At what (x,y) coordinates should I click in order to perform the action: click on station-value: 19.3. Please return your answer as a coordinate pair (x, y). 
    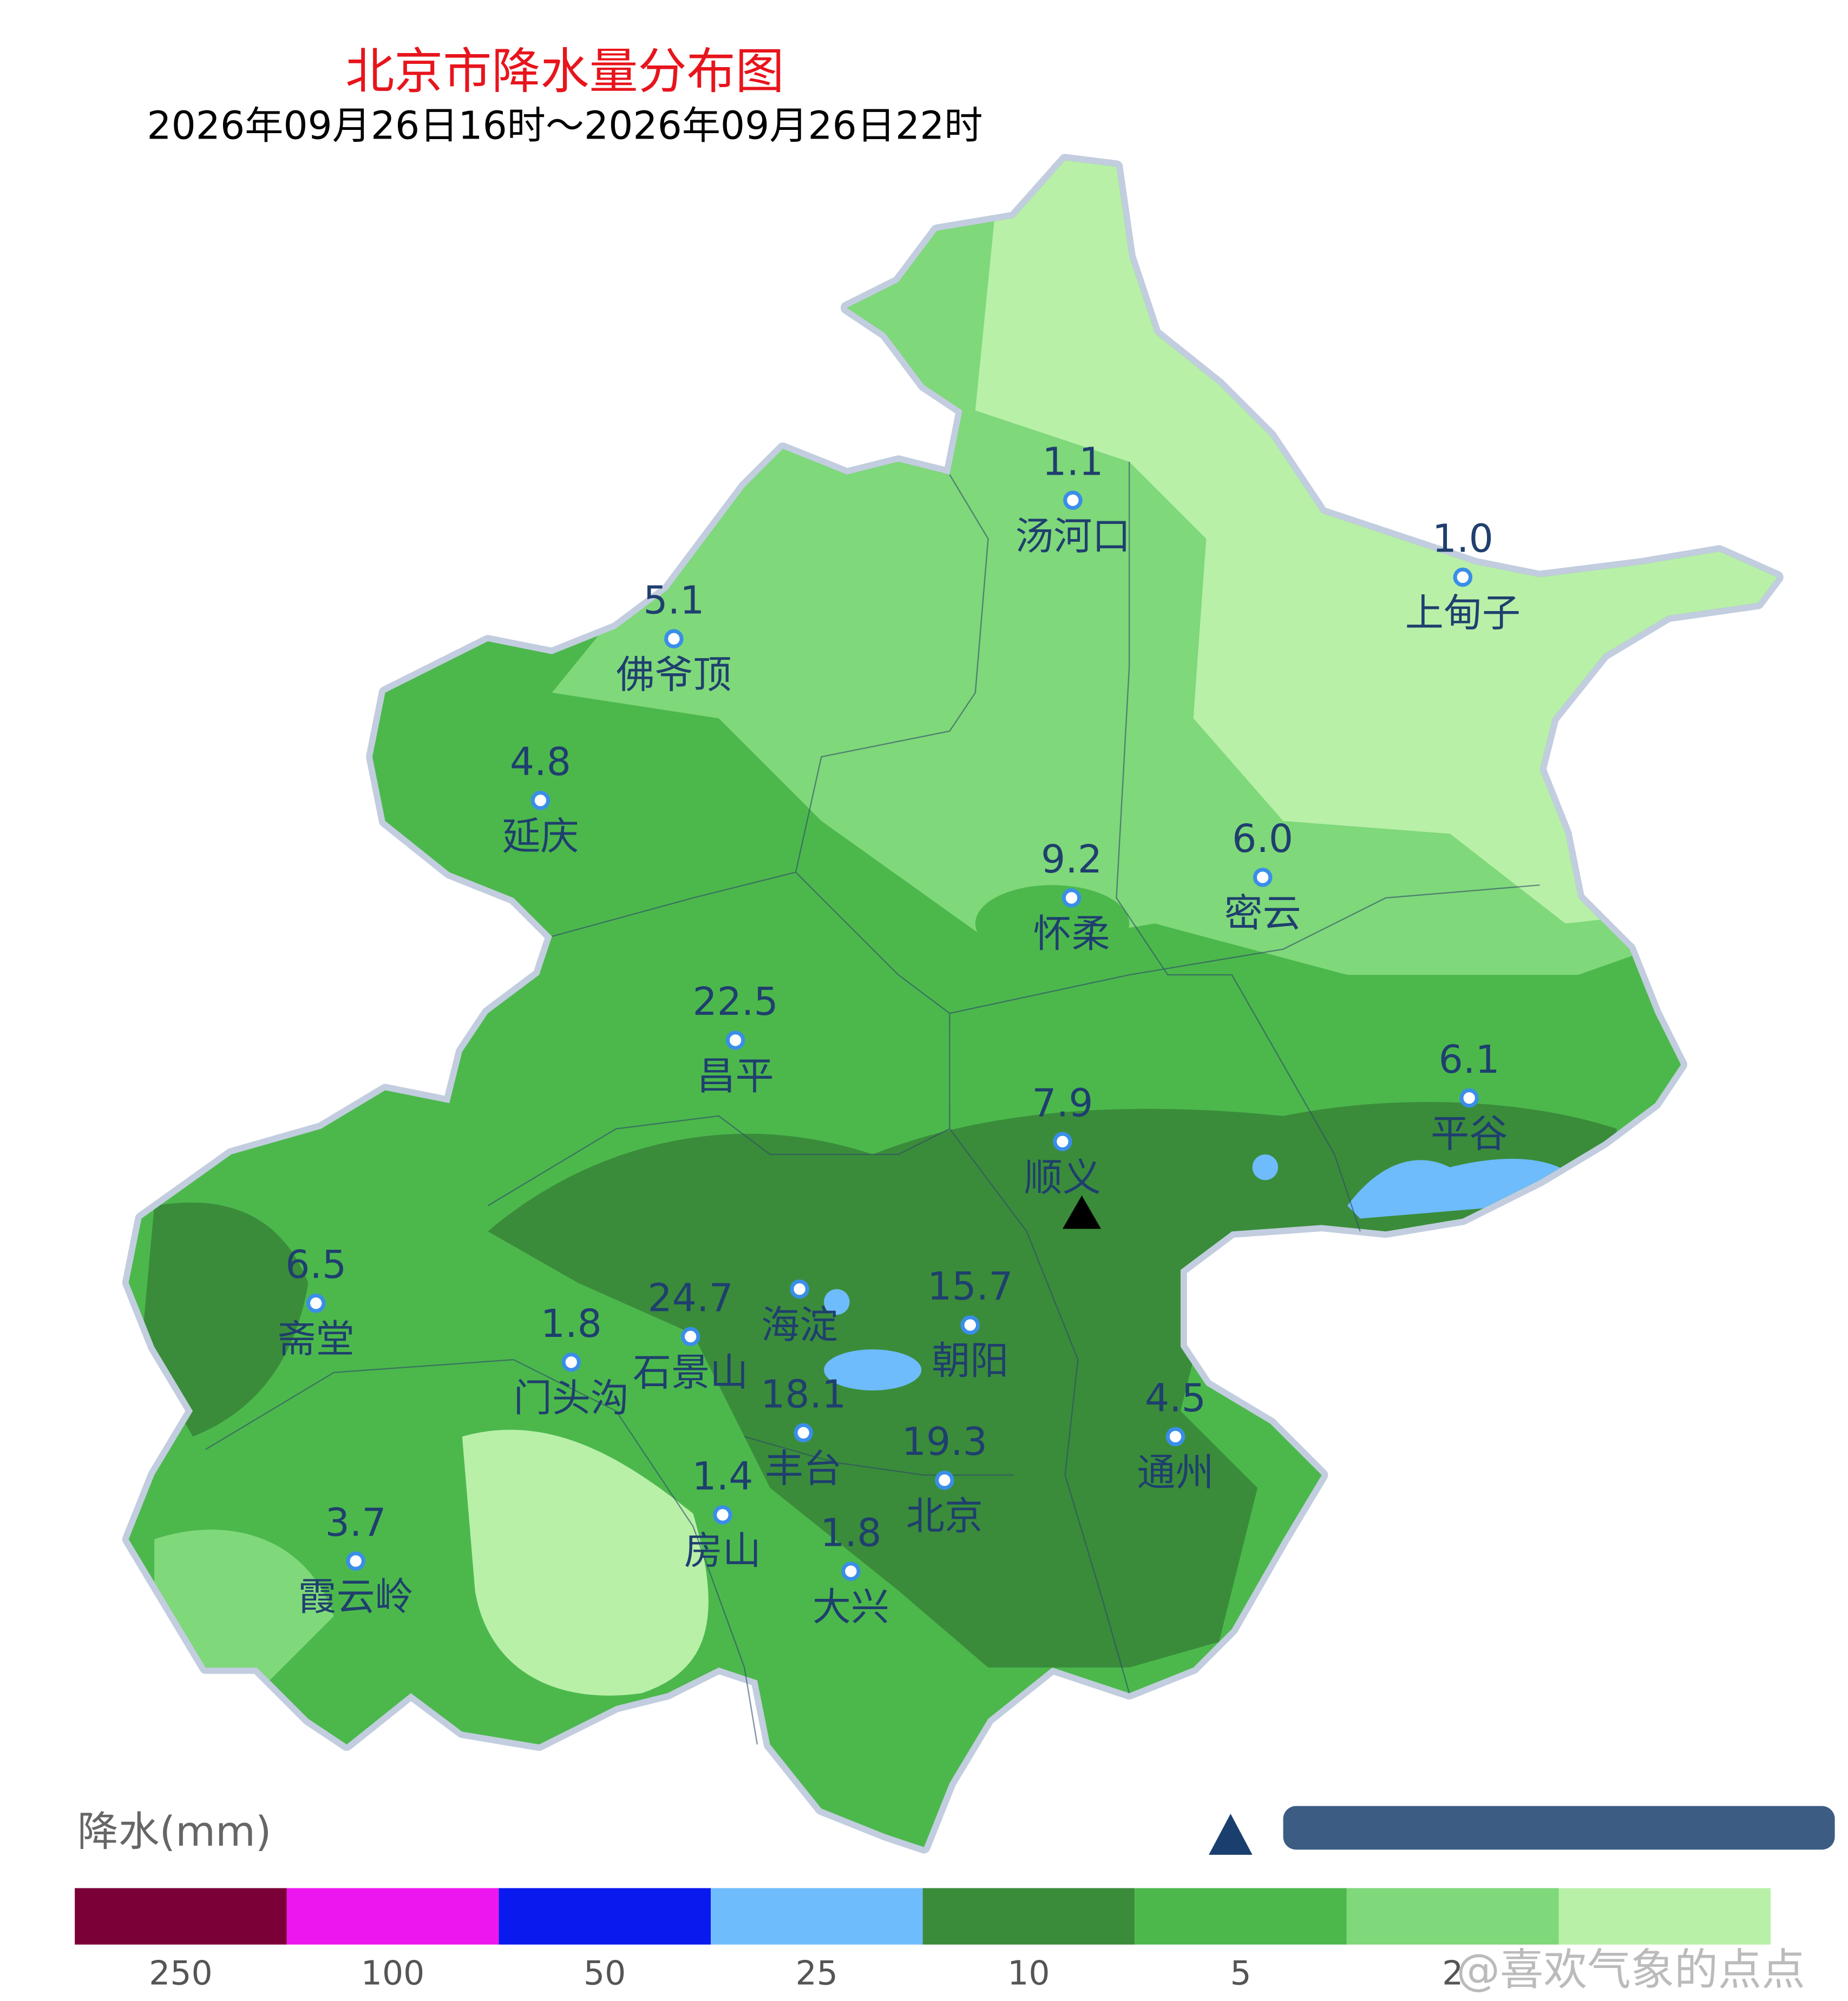
    Looking at the image, I should click on (944, 1441).